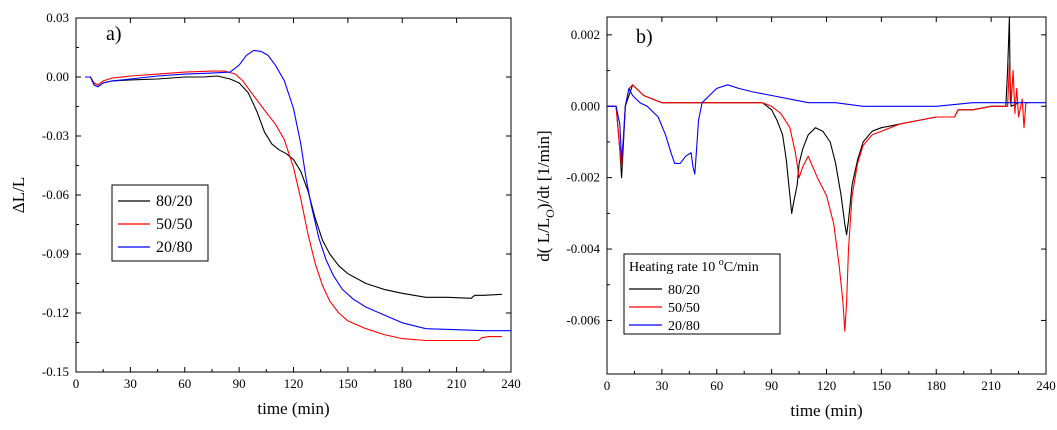 The height and width of the screenshot is (430, 1057). What do you see at coordinates (550, 213) in the screenshot?
I see `y-label-sub: O` at bounding box center [550, 213].